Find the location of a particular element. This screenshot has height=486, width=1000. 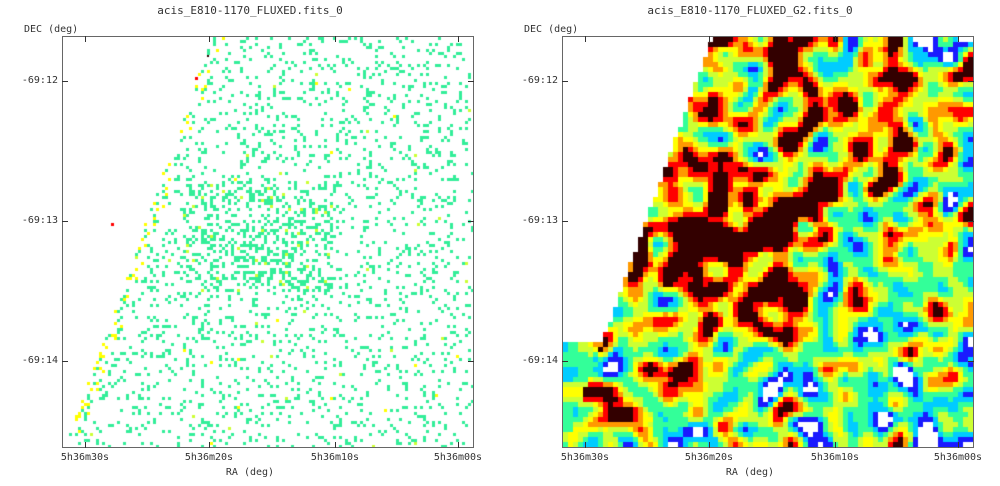

panel-title: acis_E810-1170_FLUXED_G2.fits_0 is located at coordinates (750, 10).